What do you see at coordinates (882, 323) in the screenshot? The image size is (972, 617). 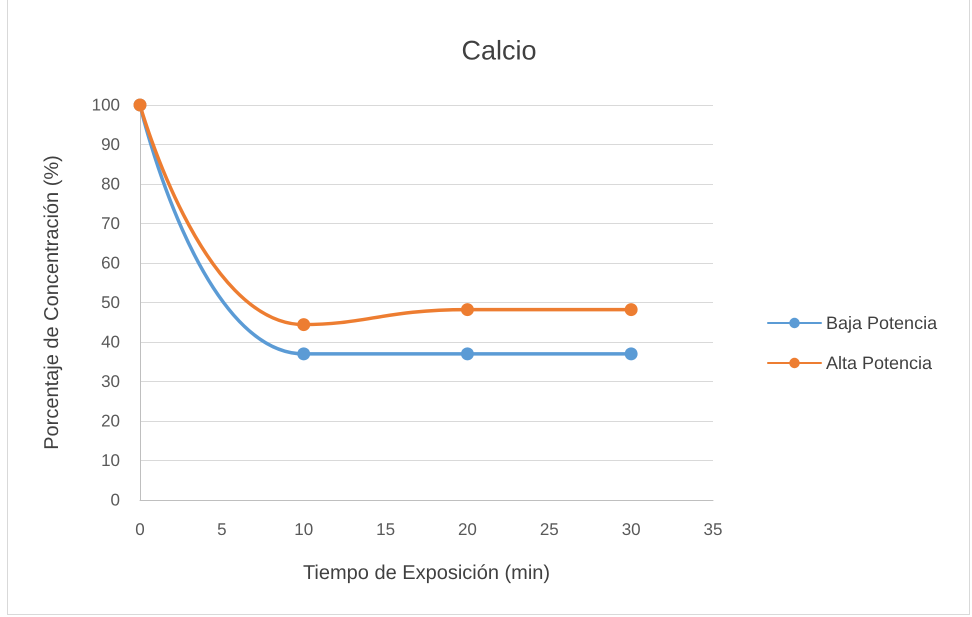 I see `legend-label: Baja Potencia` at bounding box center [882, 323].